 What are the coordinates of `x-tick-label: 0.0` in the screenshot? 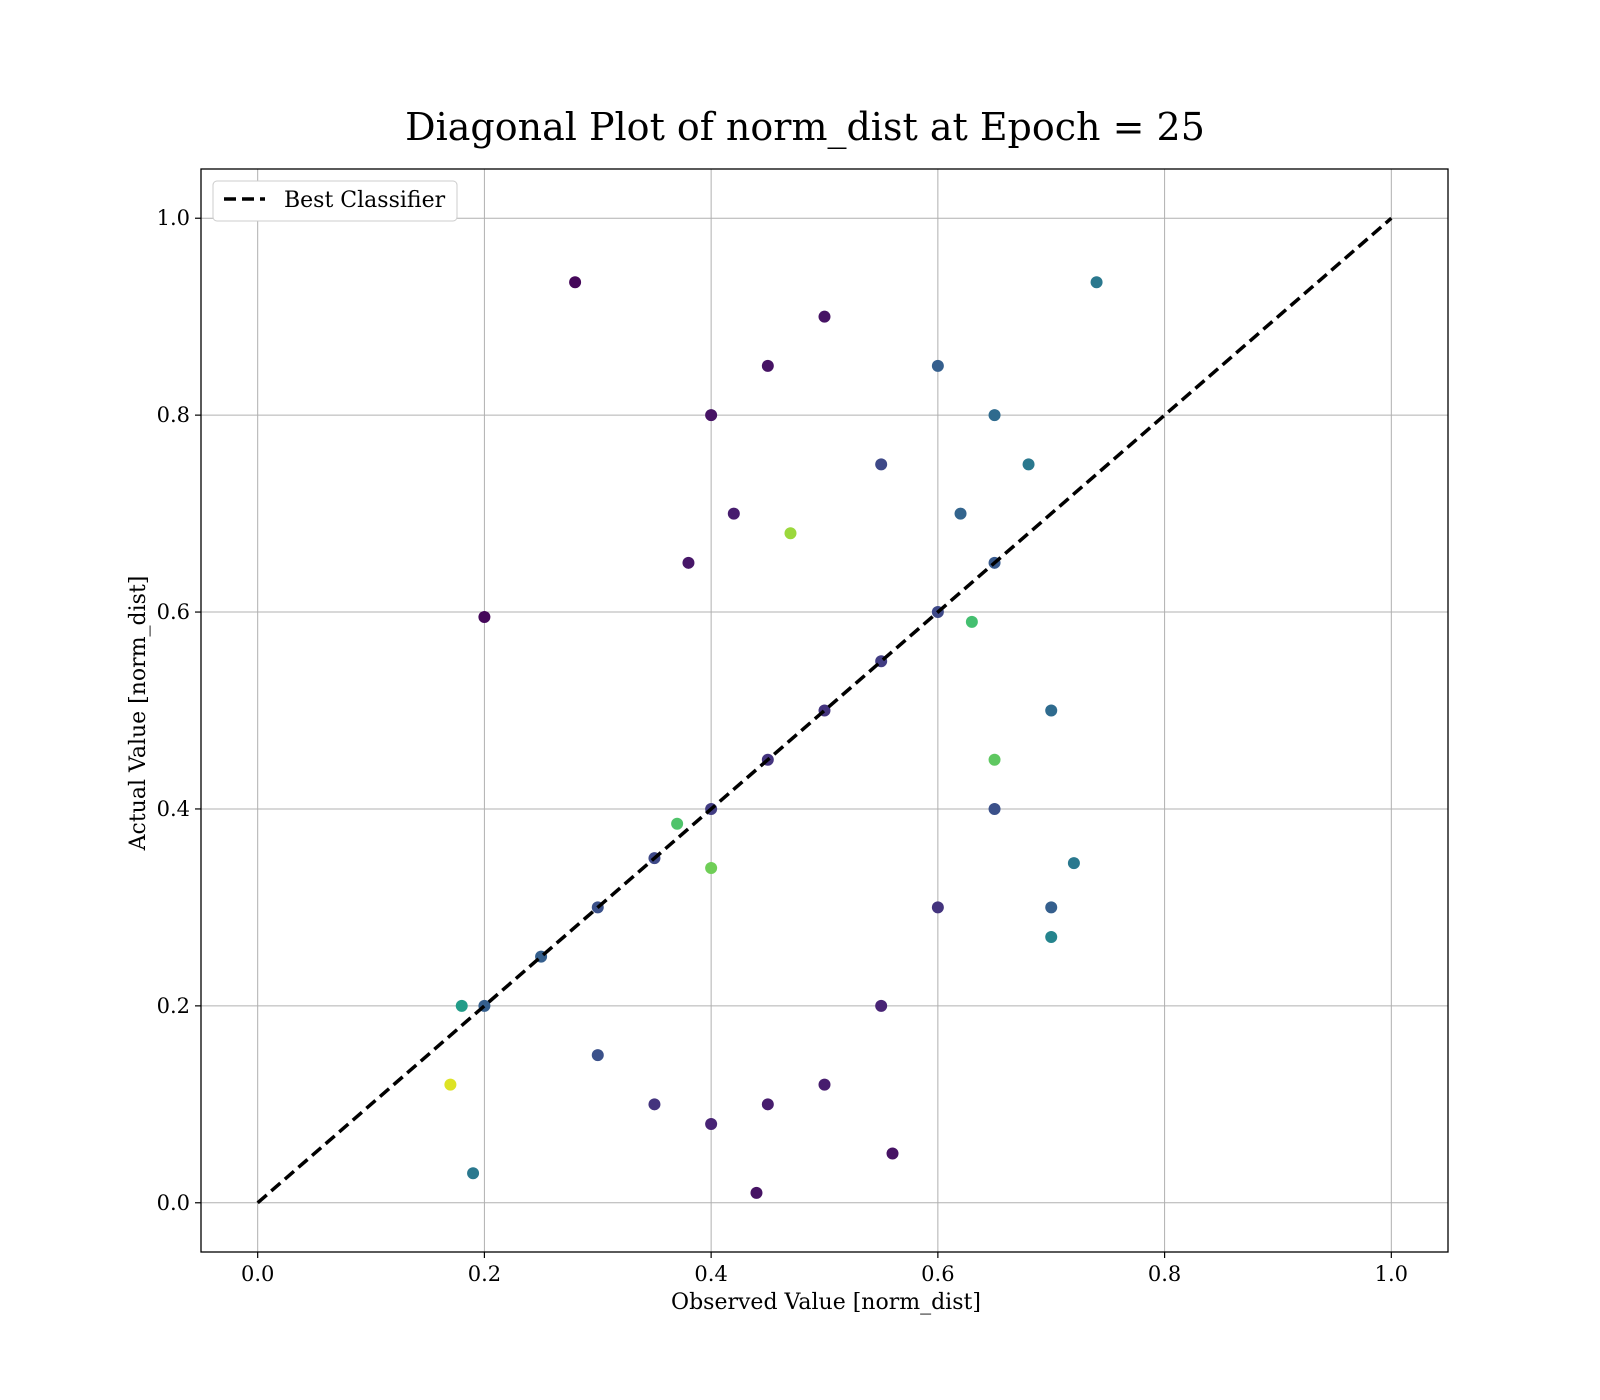 It's located at (257, 1274).